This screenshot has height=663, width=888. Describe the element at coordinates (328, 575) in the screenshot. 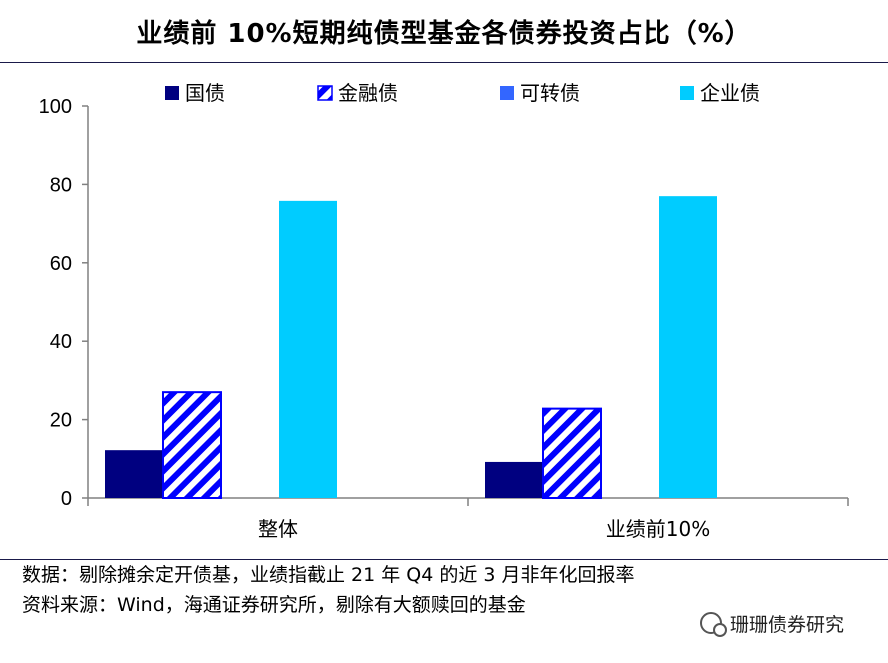

I see `data-note: 数据：剔除摊余定开债基，业绩指截止 21 年 Q4 的近 3 月非年化回报率` at that location.